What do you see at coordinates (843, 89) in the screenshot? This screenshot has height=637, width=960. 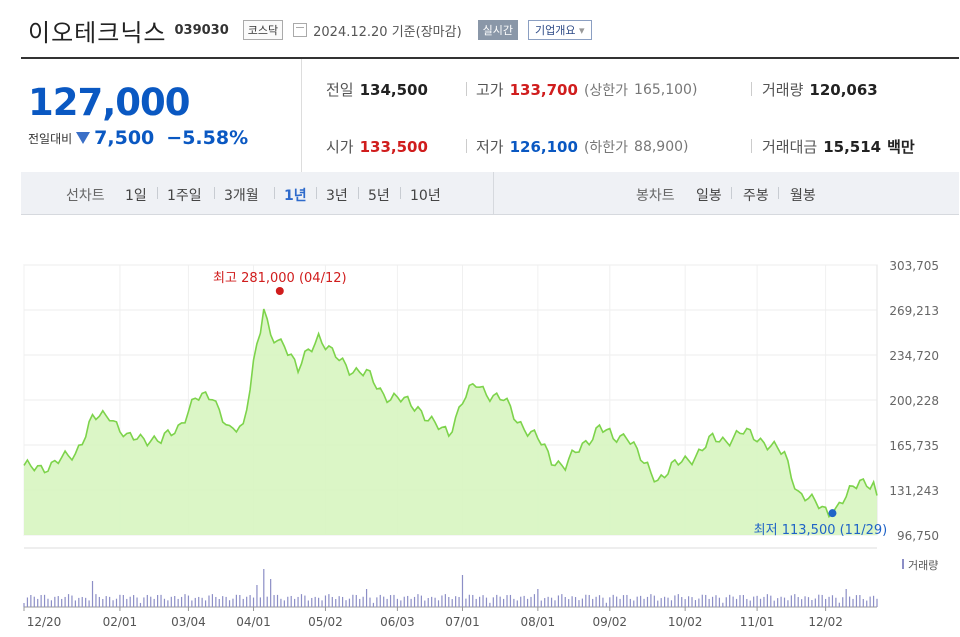 I see `volume-value: 120,063` at bounding box center [843, 89].